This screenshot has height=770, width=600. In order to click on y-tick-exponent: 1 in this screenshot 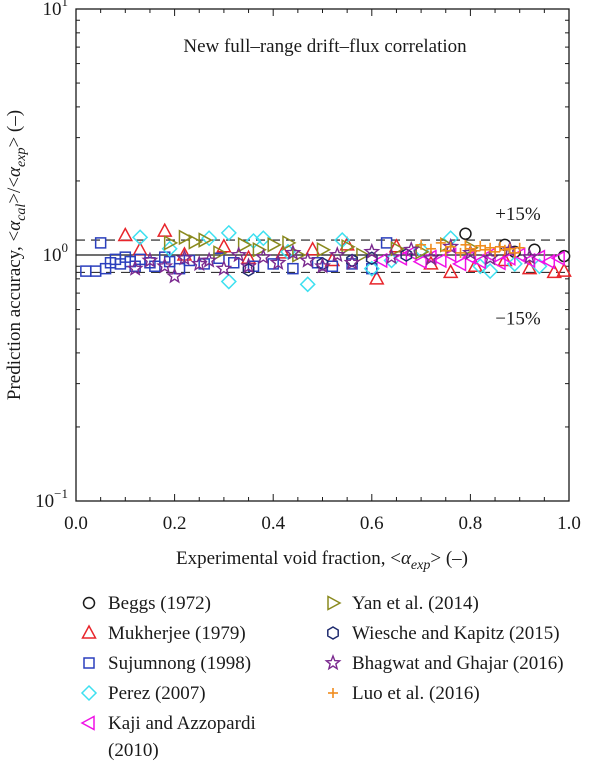, I will do `click(65, 4)`.